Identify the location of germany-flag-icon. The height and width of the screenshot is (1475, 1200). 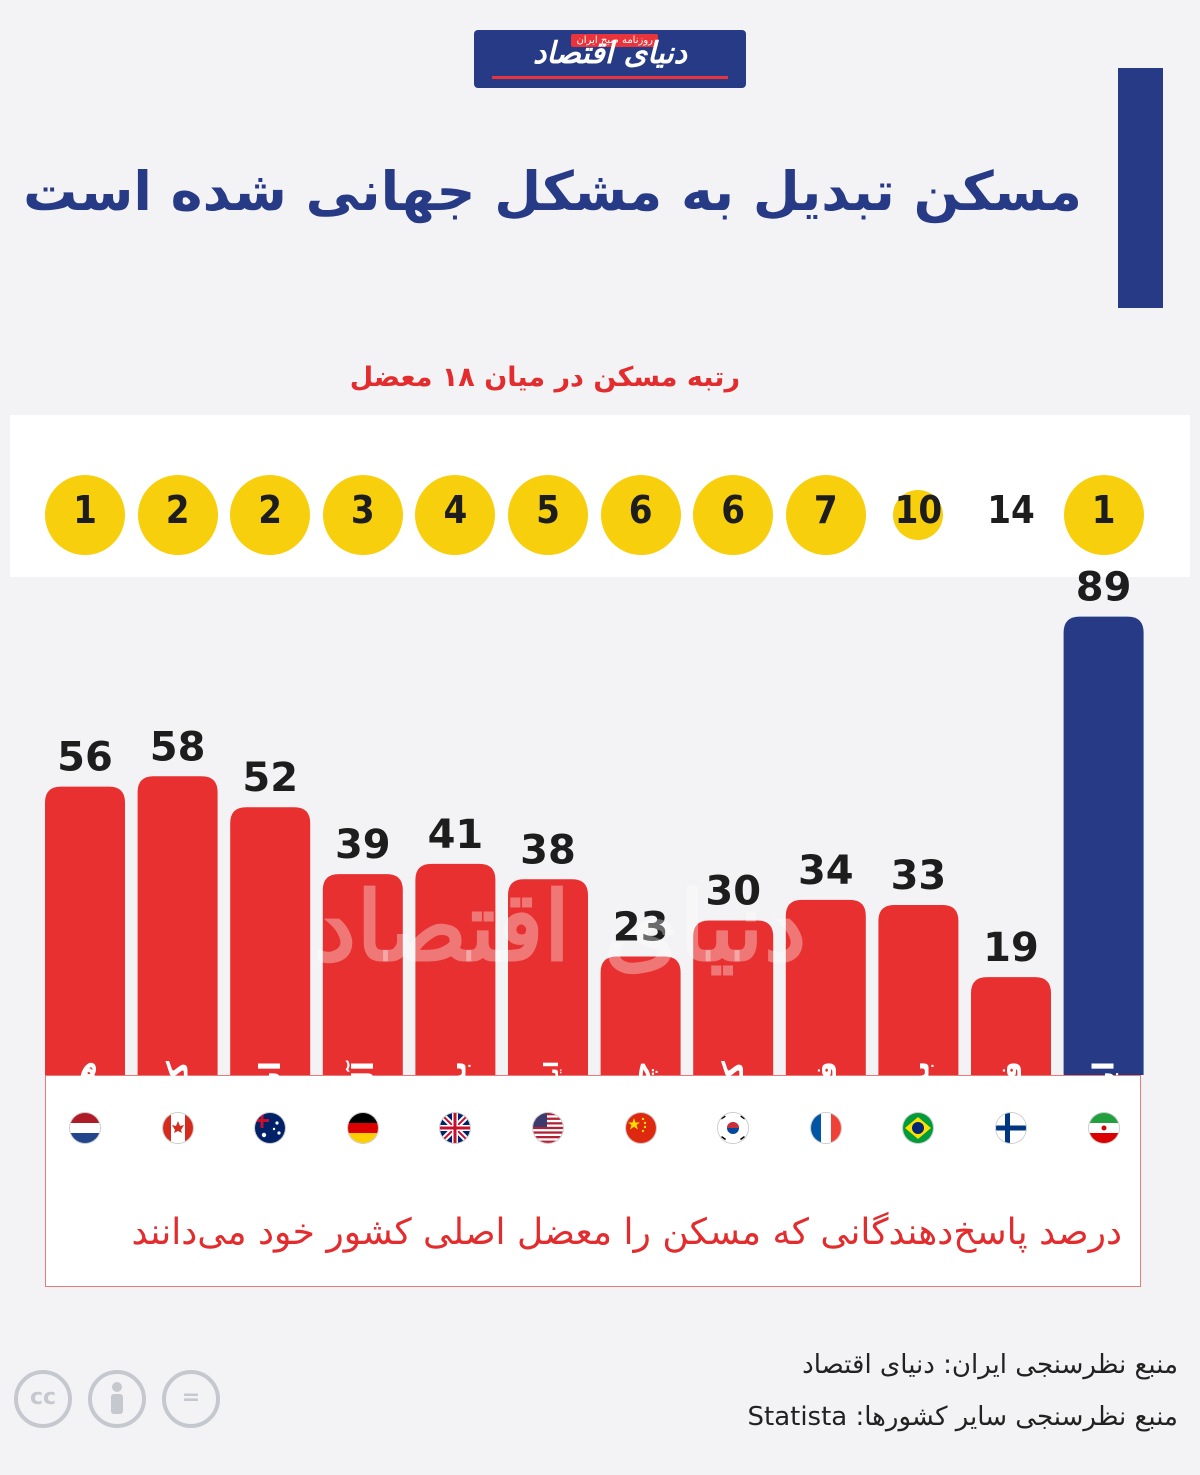
(362, 1128).